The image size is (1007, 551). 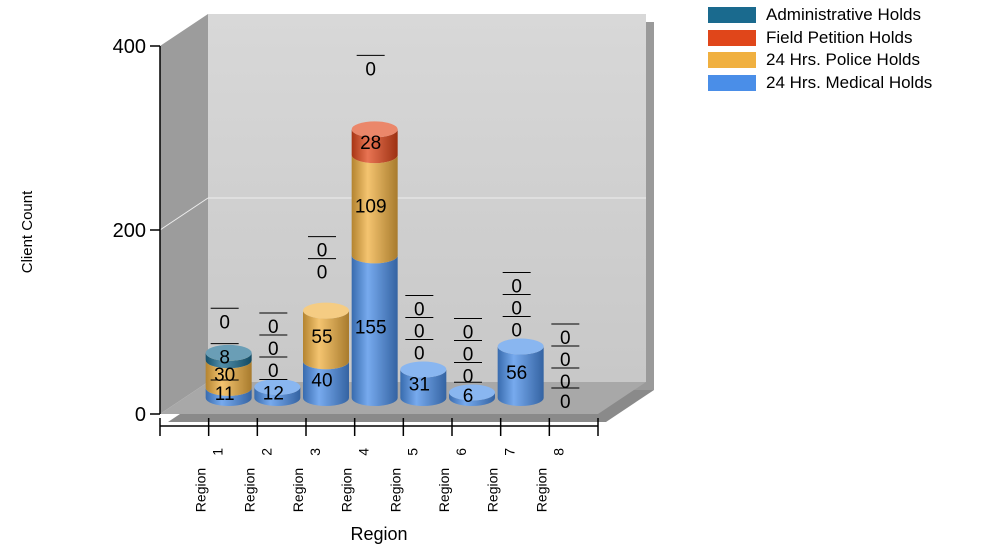 I want to click on x-axis-title: Region, so click(x=378, y=534).